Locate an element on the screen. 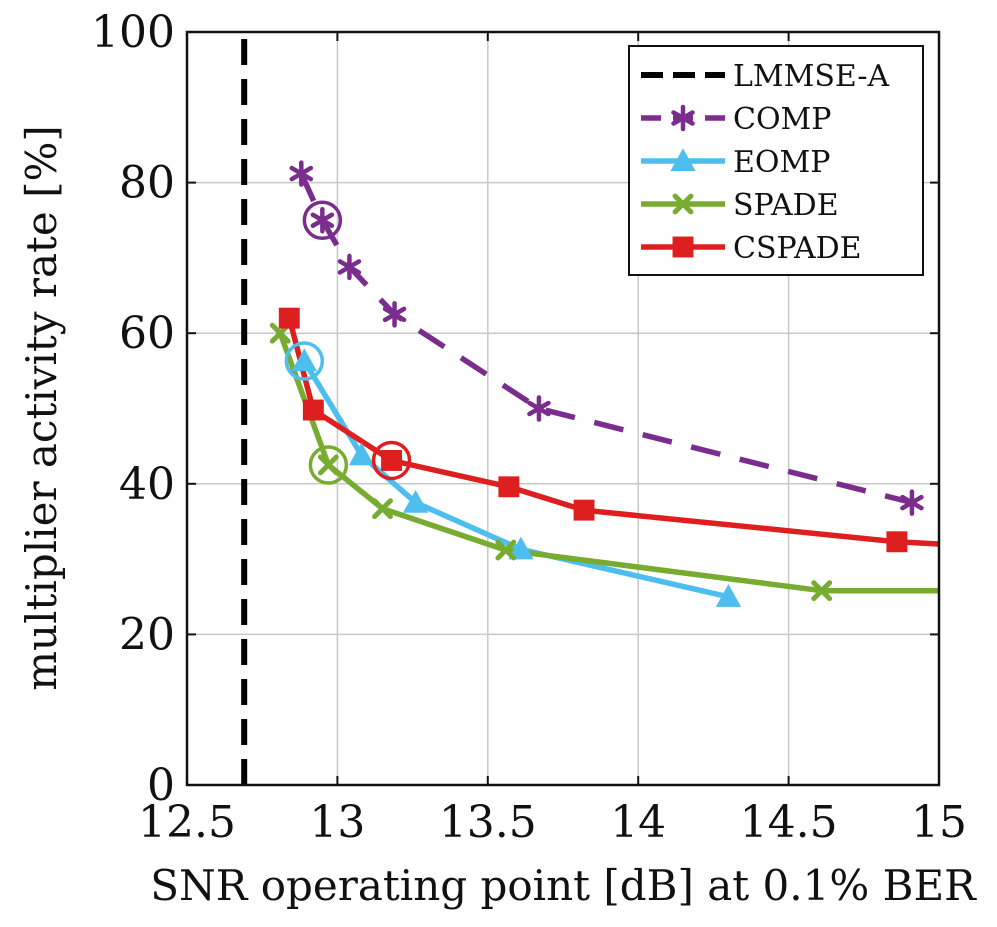 The image size is (997, 927). legend-marker-cspade is located at coordinates (683, 247).